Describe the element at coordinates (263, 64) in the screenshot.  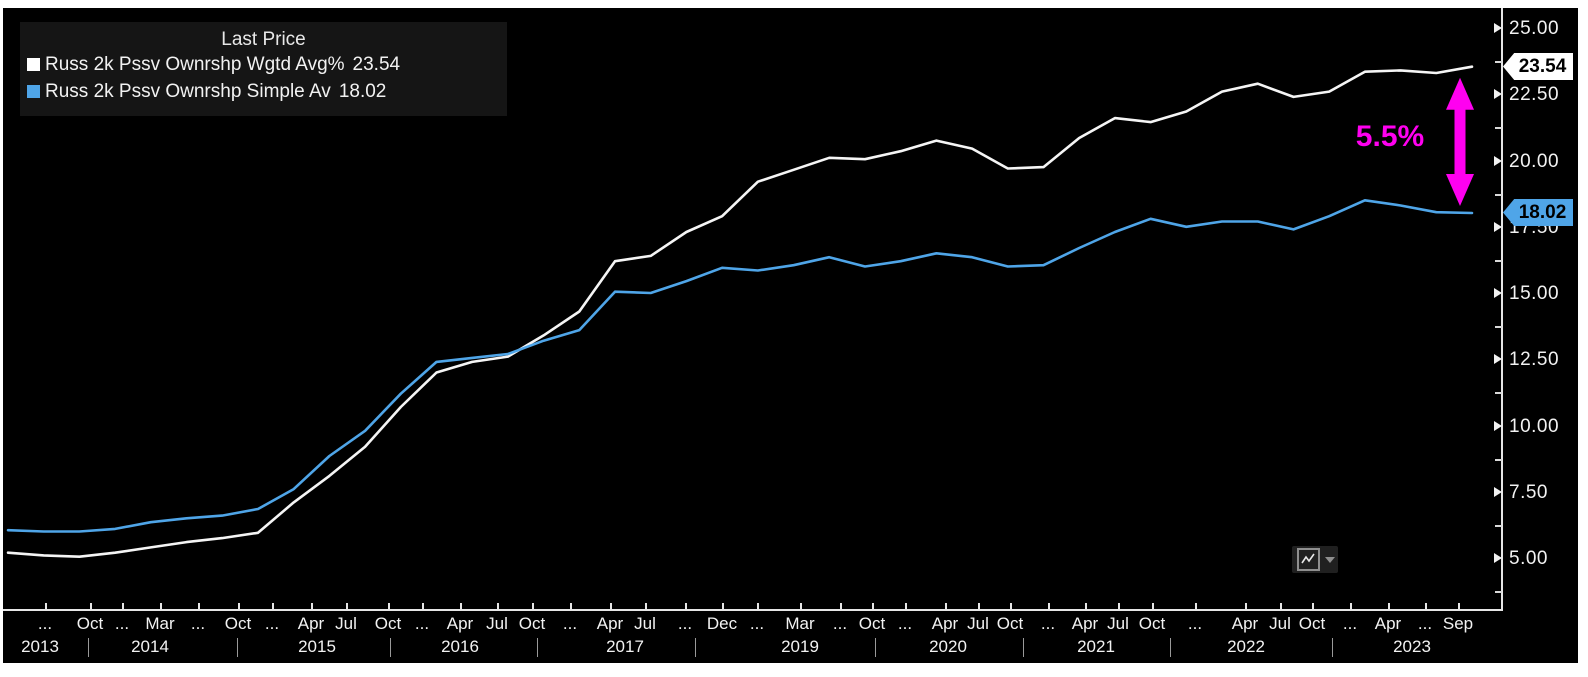
I see `legend-series-row-weighted: Russ 2k Pssv Ownrshp Wgtd Avg% 23.54` at that location.